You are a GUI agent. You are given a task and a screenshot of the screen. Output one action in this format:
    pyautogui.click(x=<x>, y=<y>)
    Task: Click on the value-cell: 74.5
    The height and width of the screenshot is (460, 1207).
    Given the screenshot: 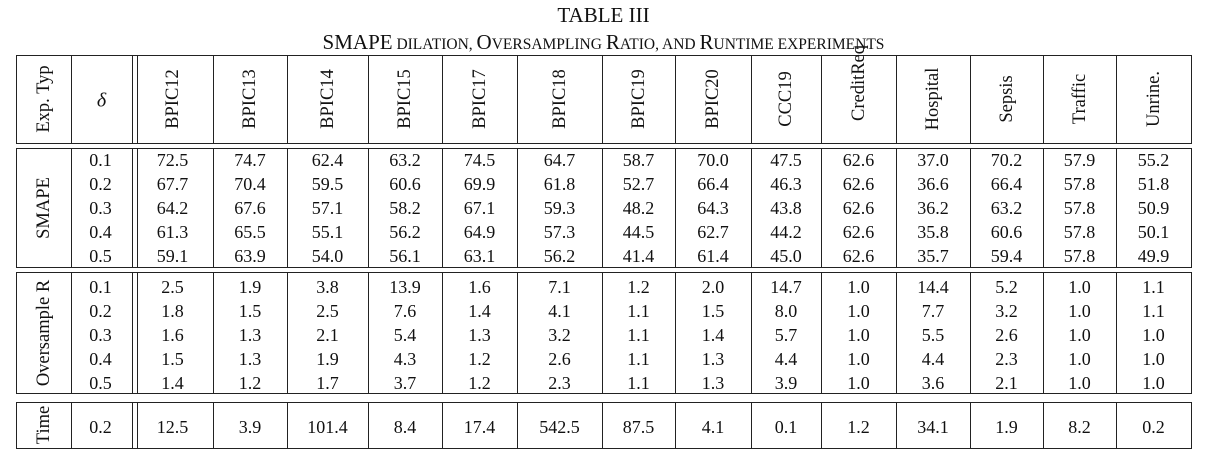 What is the action you would take?
    pyautogui.click(x=479, y=160)
    